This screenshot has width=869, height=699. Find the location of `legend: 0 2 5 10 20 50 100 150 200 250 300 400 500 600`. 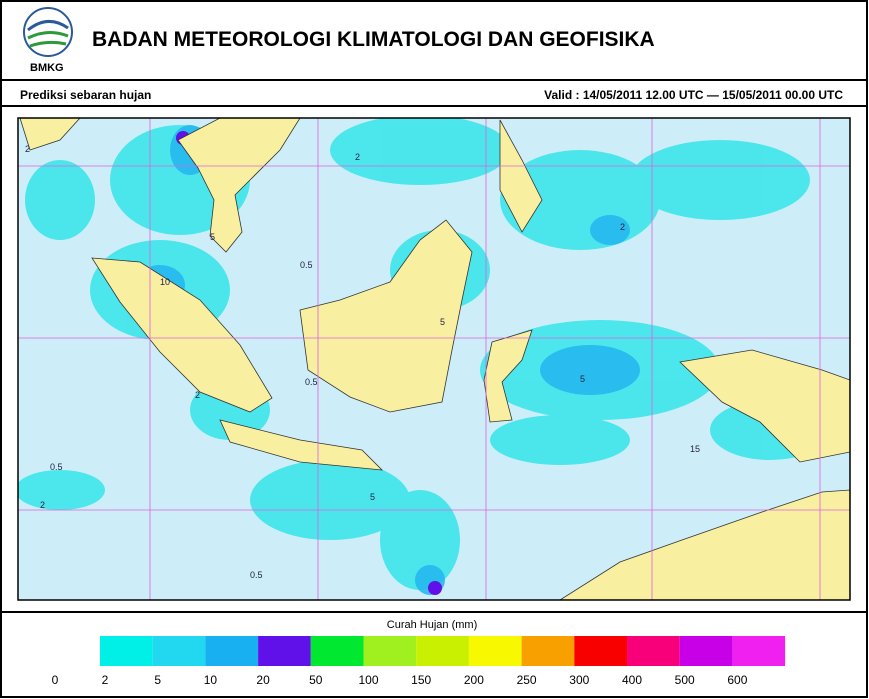

legend: 0 2 5 10 20 50 100 150 200 250 300 400 500 600 is located at coordinates (419, 661).